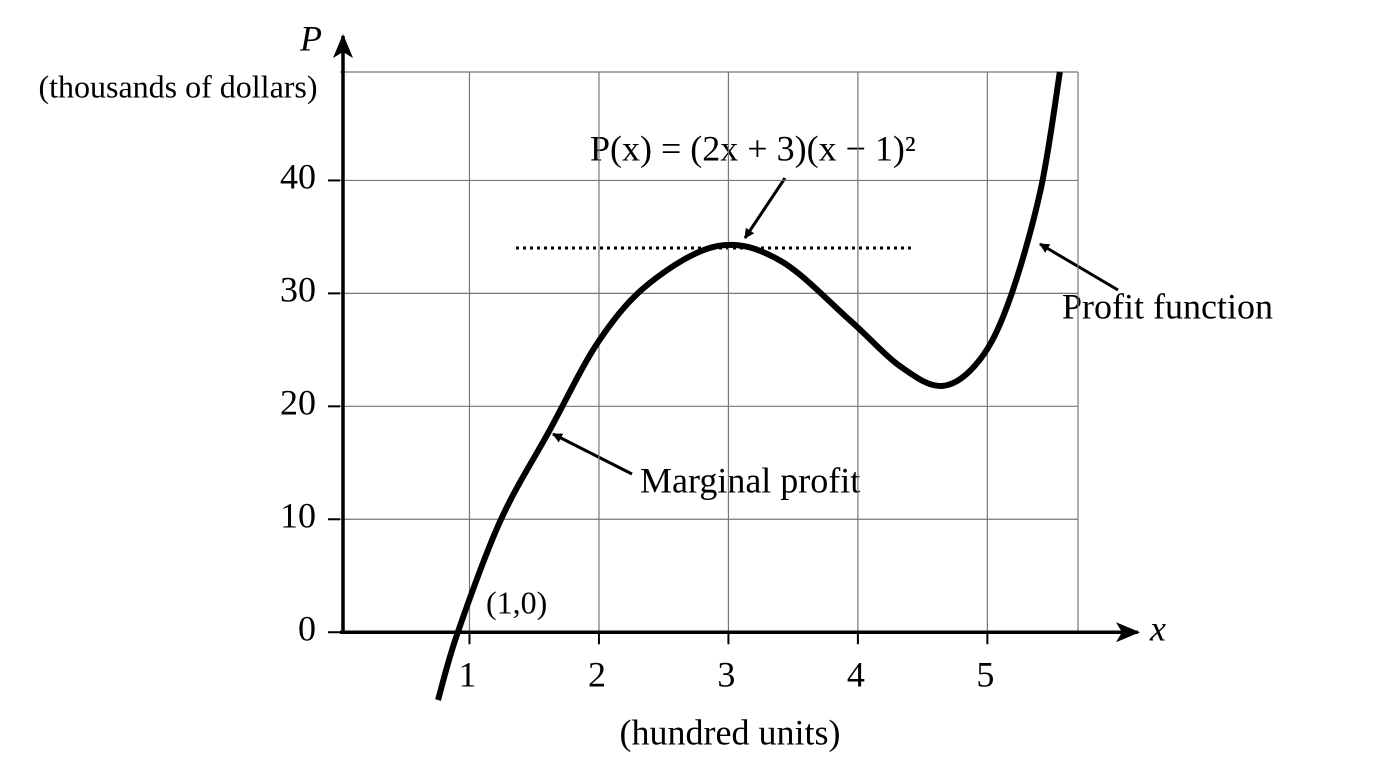 This screenshot has width=1376, height=768. I want to click on y-unit-label: (thousands of dollars), so click(177, 86).